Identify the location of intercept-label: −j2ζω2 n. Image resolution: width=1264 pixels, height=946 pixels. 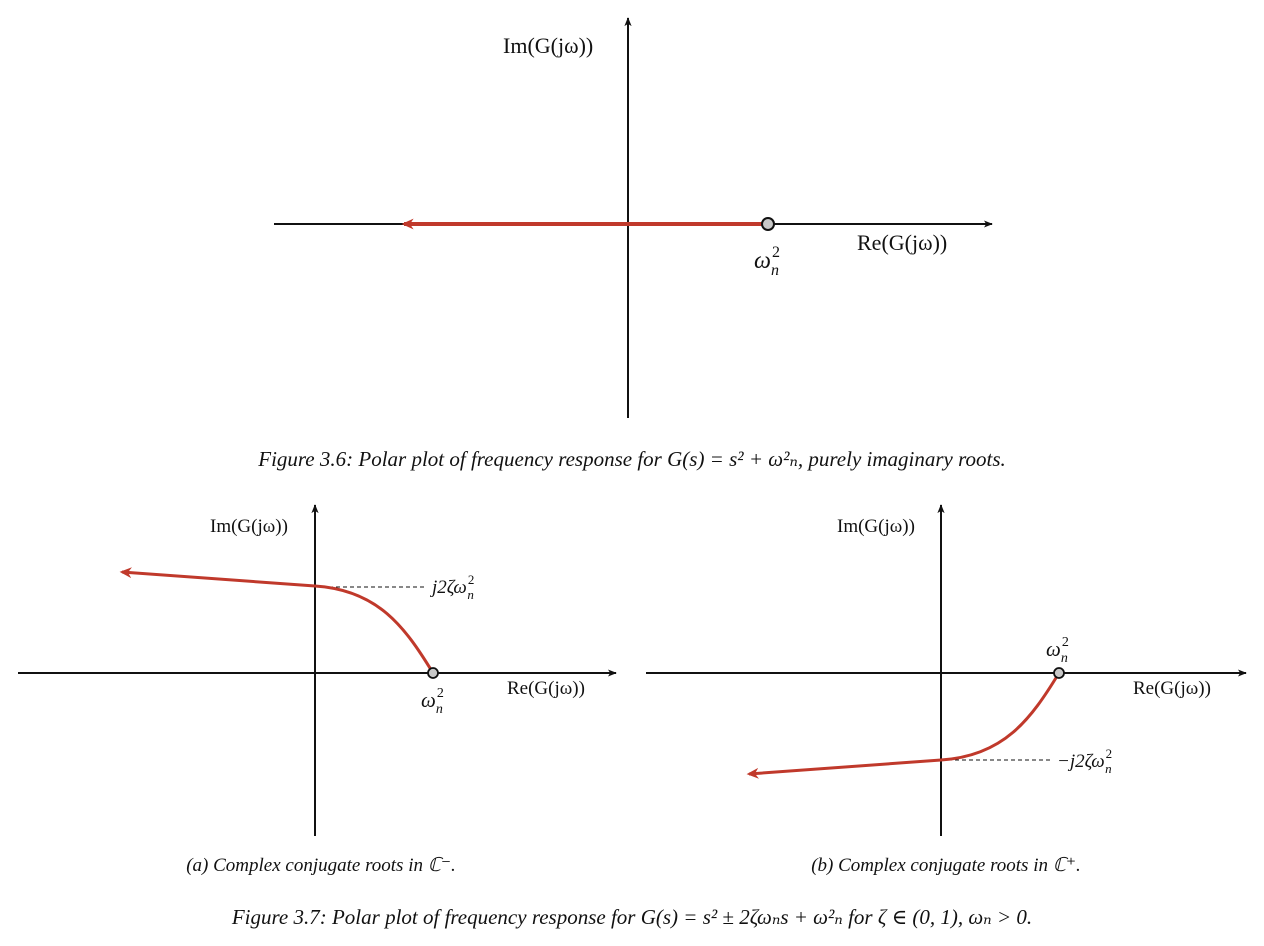
(1084, 761).